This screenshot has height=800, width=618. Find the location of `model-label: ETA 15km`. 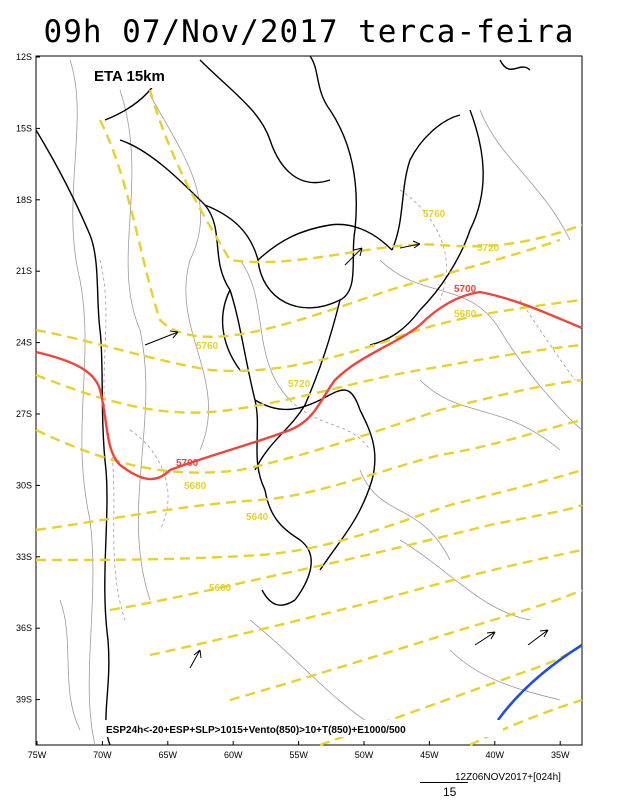

model-label: ETA 15km is located at coordinates (129, 76).